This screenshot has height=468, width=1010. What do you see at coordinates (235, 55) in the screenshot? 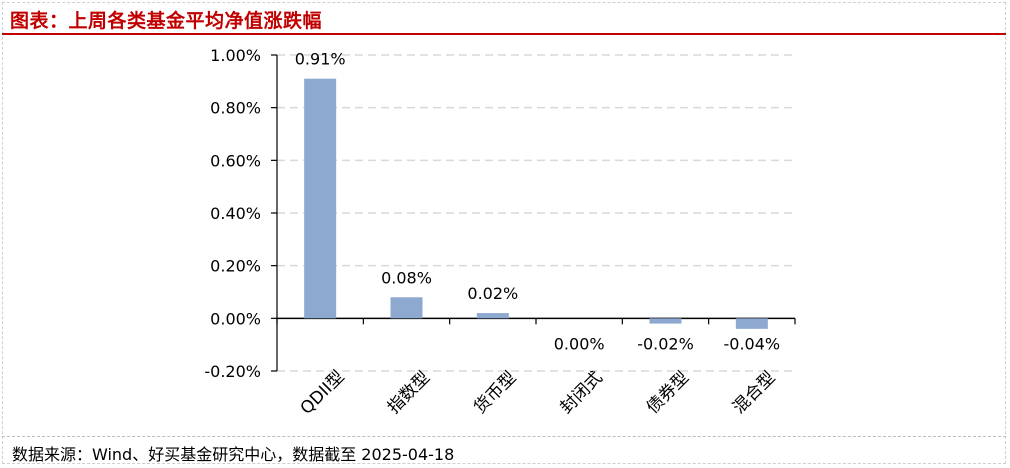
I see `y-tick-label: 1.00%` at bounding box center [235, 55].